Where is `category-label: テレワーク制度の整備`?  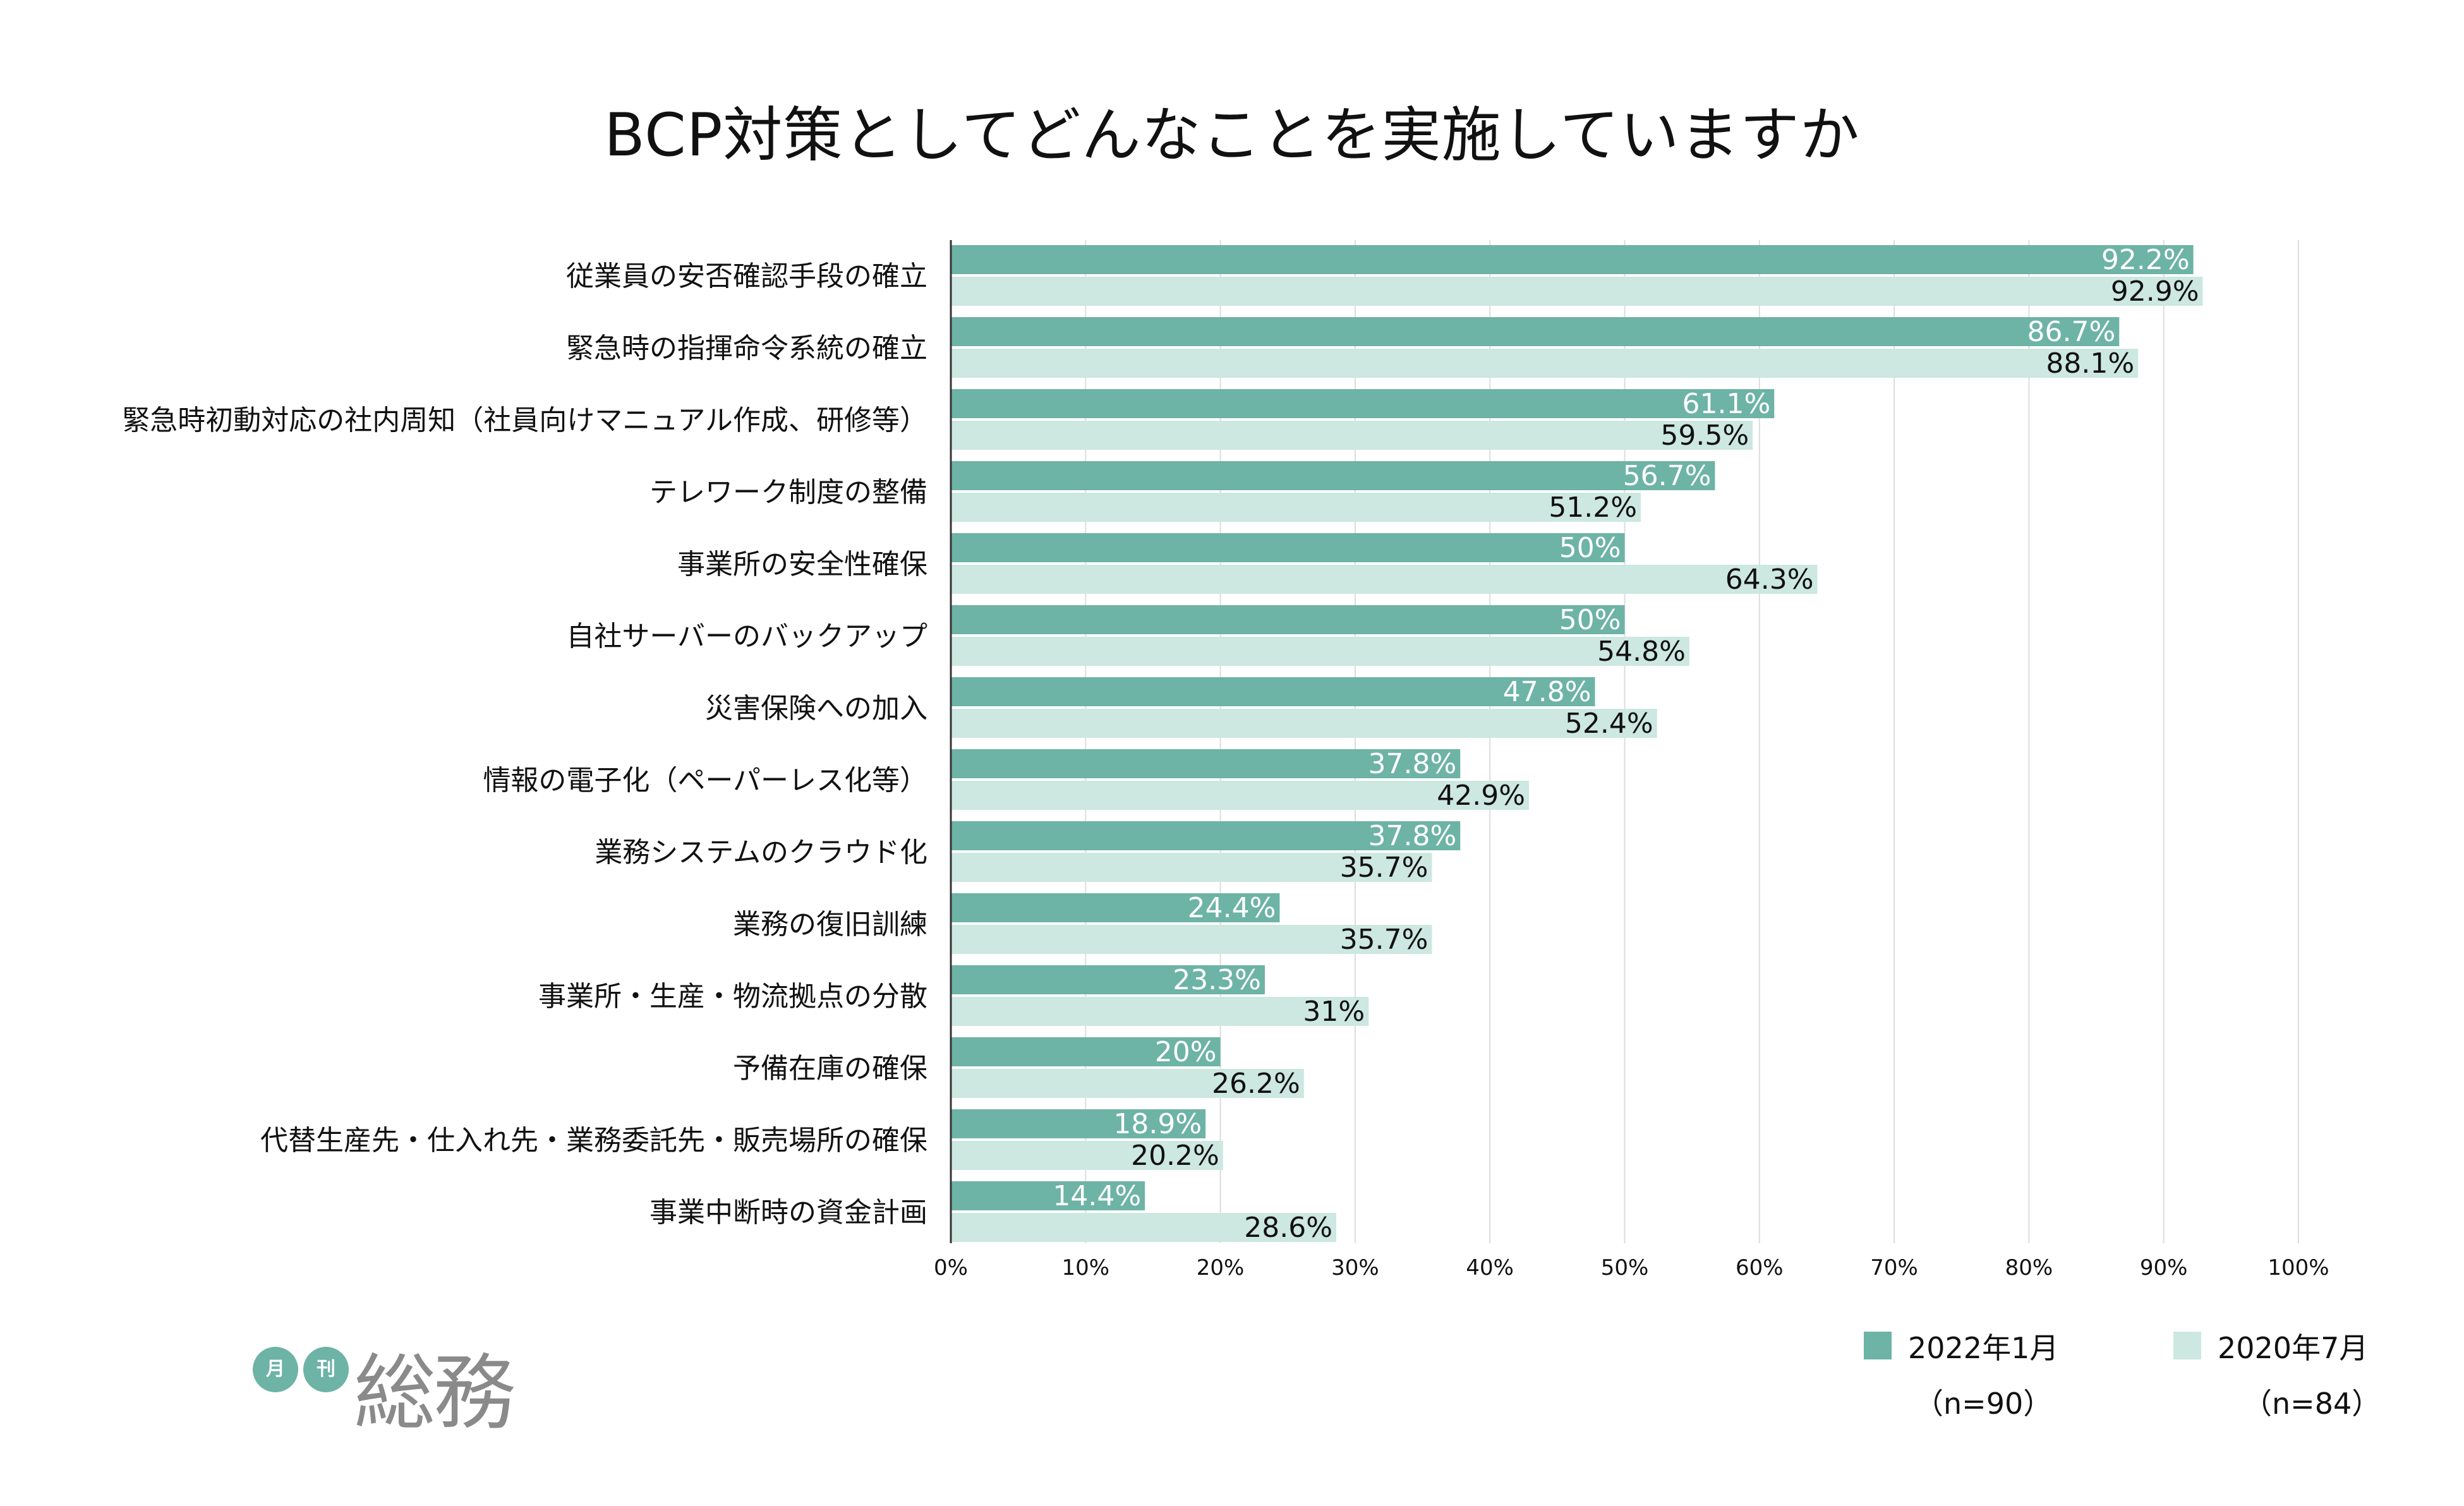 category-label: テレワーク制度の整備 is located at coordinates (788, 492).